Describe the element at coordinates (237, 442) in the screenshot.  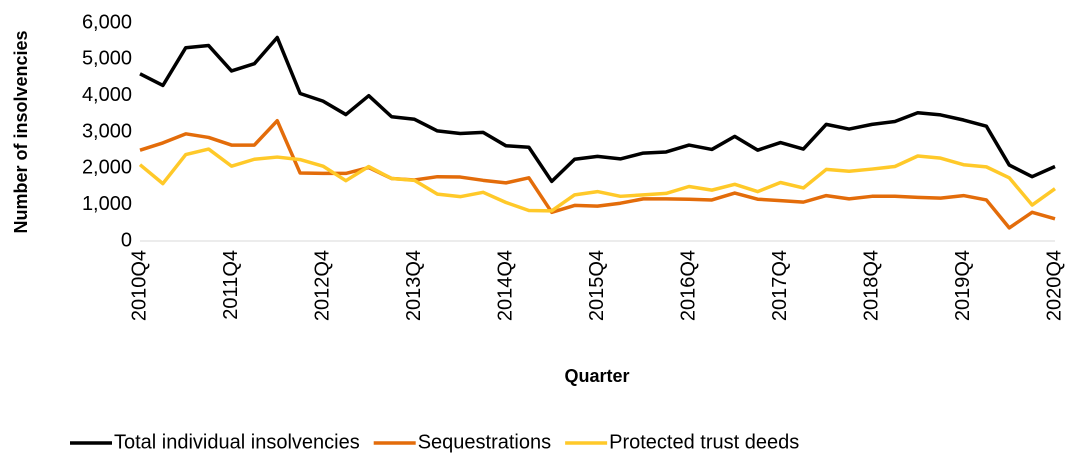
I see `legend-label: Total individual insolvencies` at that location.